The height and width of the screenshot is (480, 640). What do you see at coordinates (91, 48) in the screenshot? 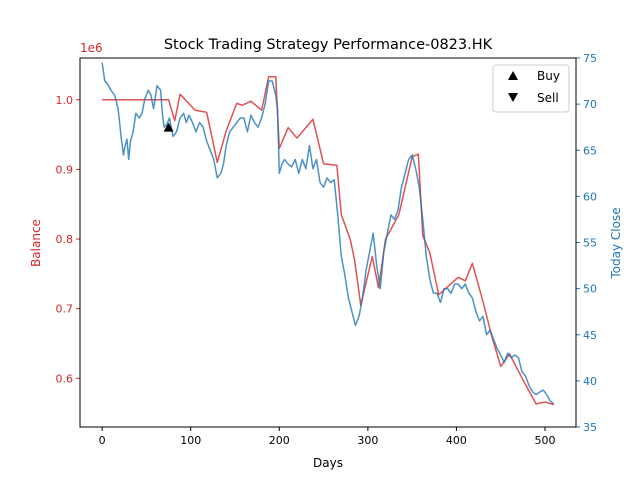
I see `left-offset-text: 1e6` at bounding box center [91, 48].